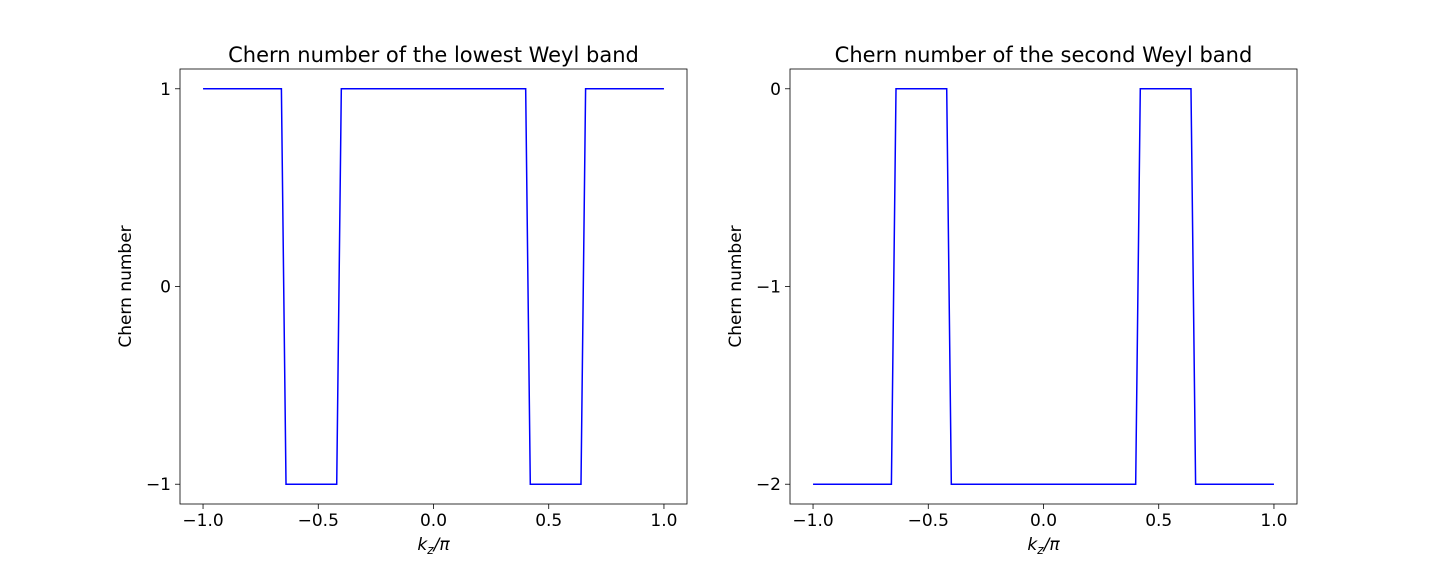 Image resolution: width=1440 pixels, height=580 pixels. What do you see at coordinates (433, 55) in the screenshot?
I see `chart-title: Chern number of the lowest Weyl band` at bounding box center [433, 55].